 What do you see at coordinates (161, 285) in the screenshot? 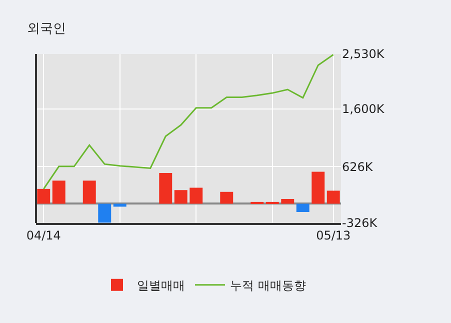
I see `legend-label: 일별매매` at bounding box center [161, 285].